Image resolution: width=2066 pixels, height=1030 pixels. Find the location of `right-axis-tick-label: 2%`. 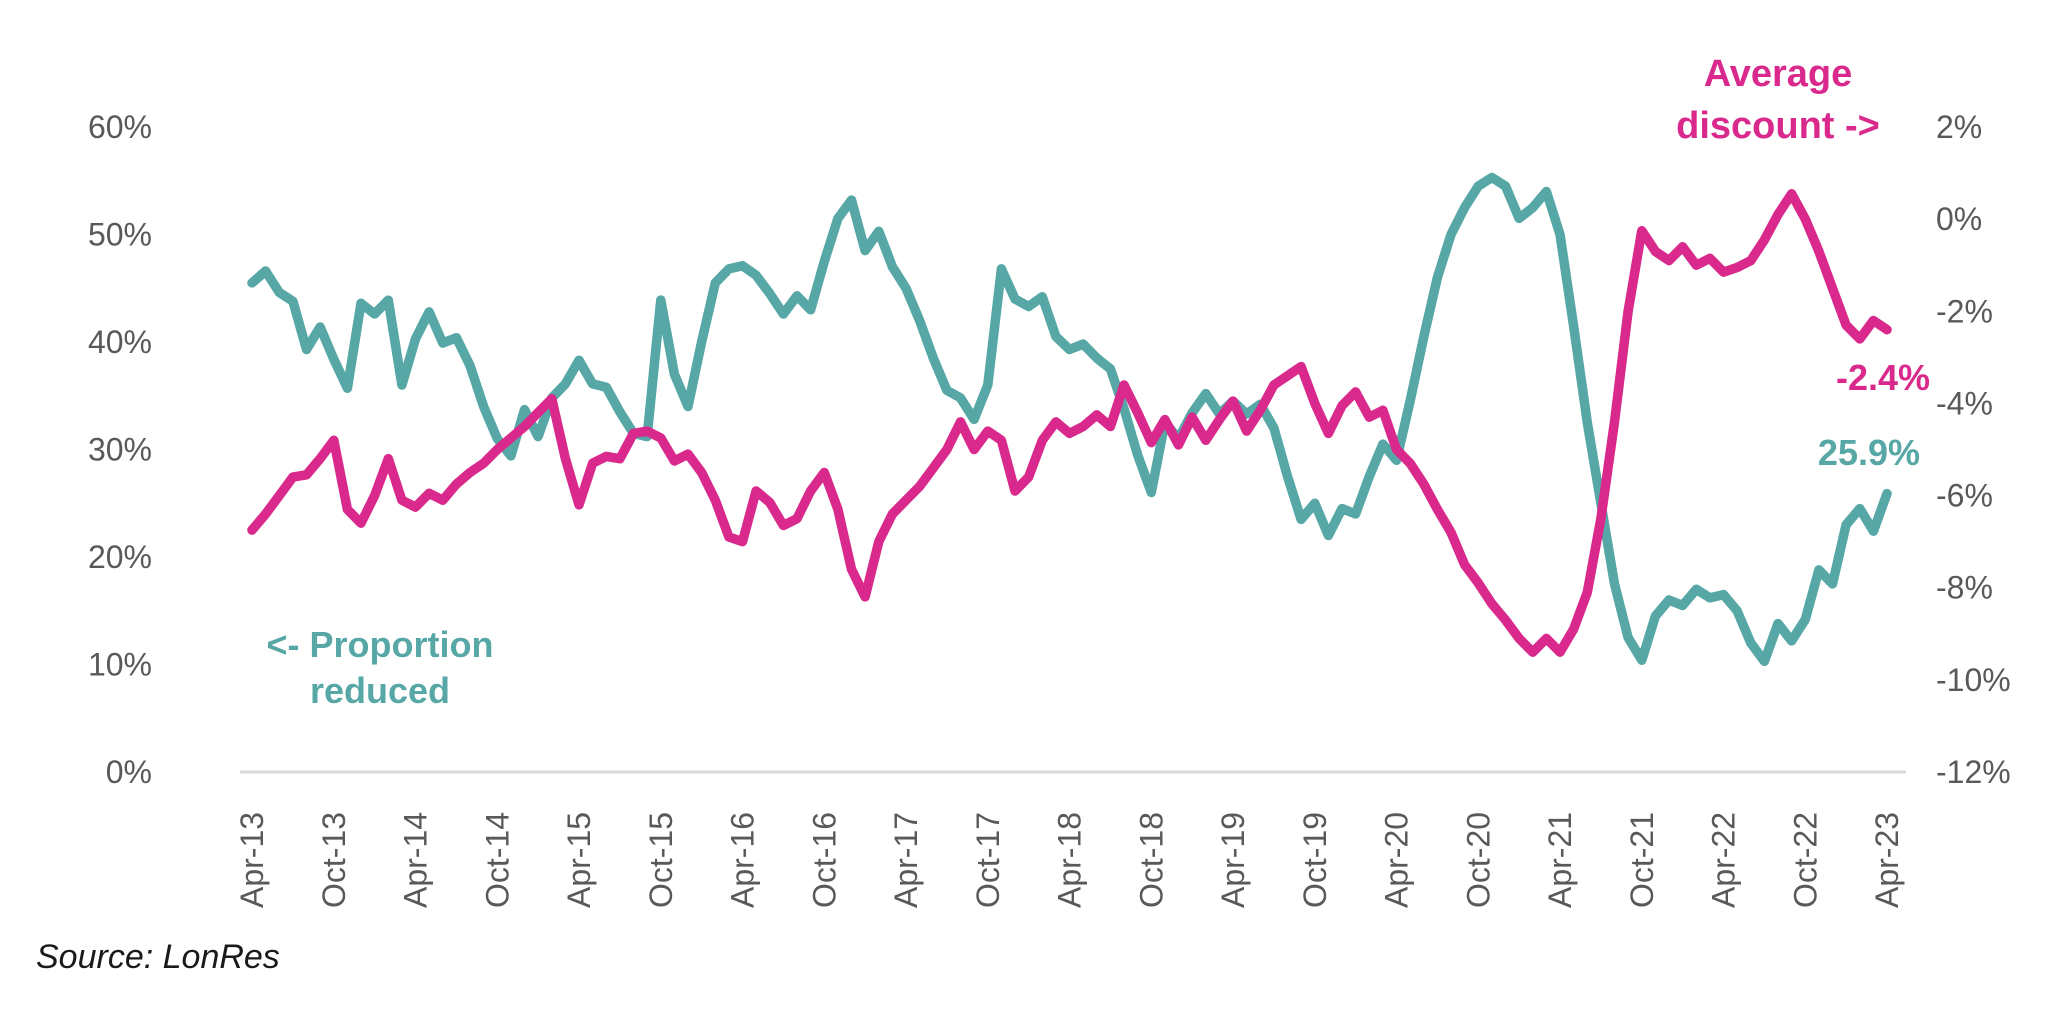

right-axis-tick-label: 2% is located at coordinates (1959, 127).